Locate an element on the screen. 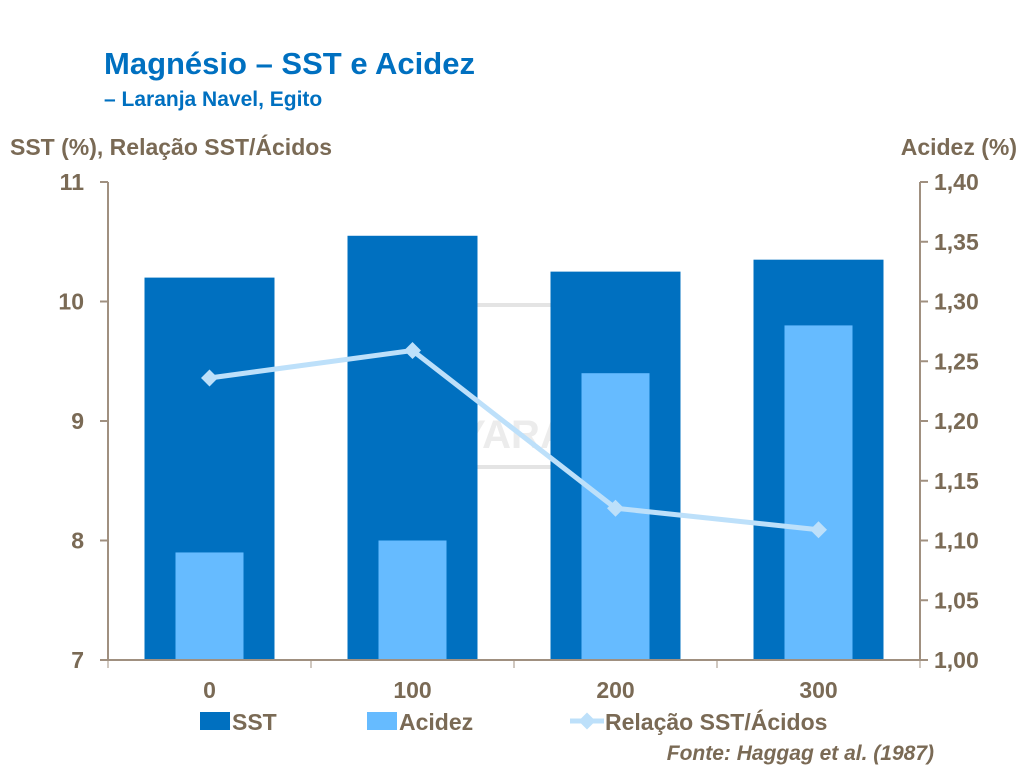  y-left-tick-label: 10 is located at coordinates (71, 302).